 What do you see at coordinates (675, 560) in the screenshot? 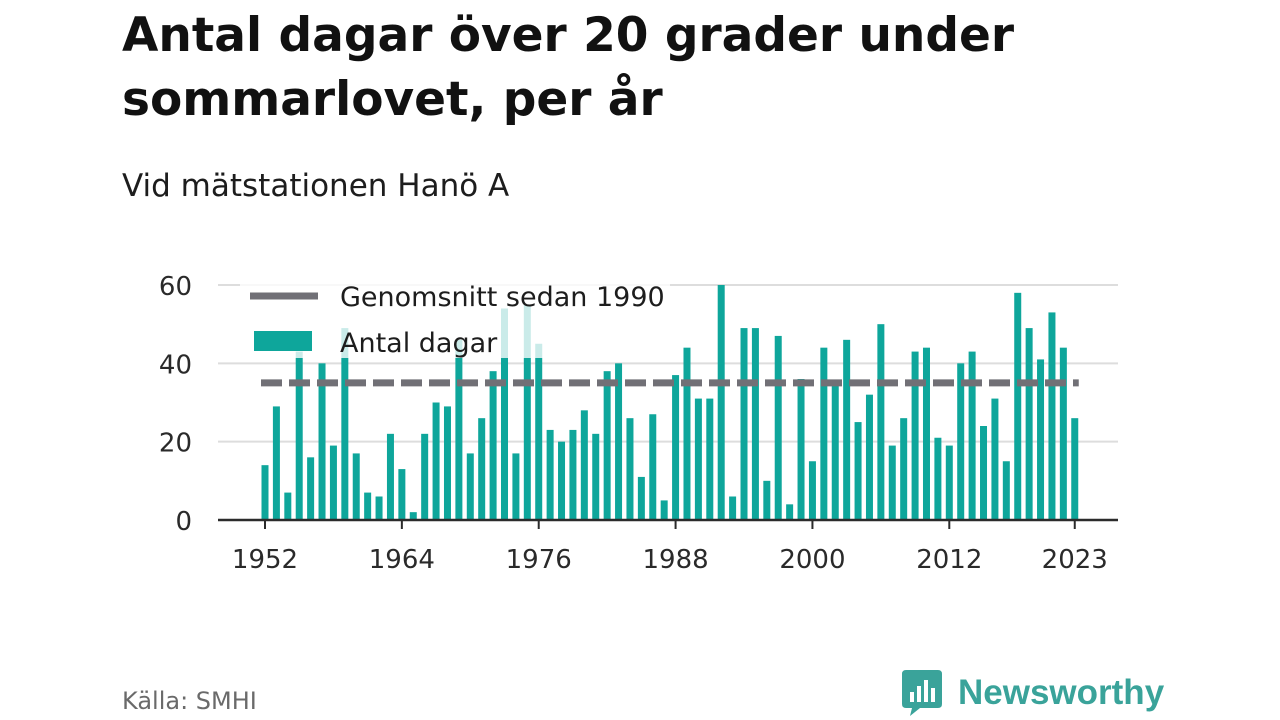
I see `x-tick-label: 1988` at bounding box center [675, 560].